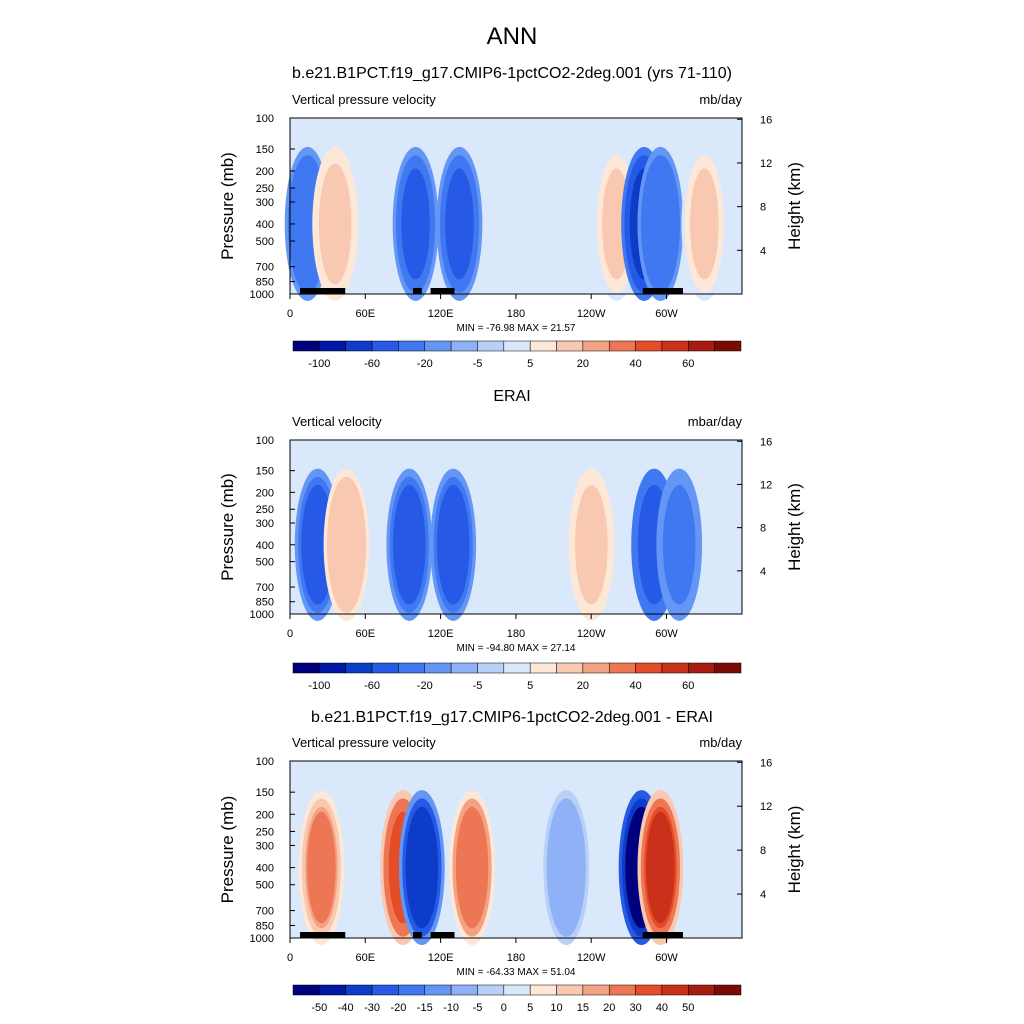 This screenshot has height=1024, width=1024. I want to click on y-right-tick-label: 8, so click(763, 529).